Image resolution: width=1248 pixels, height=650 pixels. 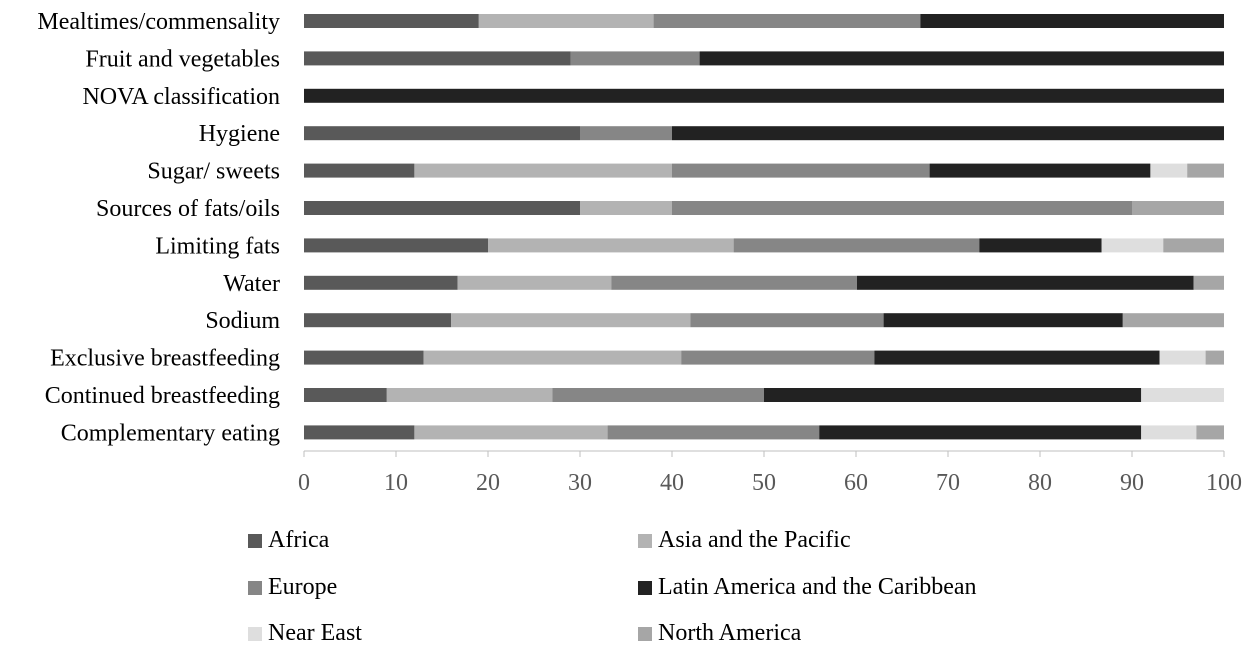 What do you see at coordinates (856, 483) in the screenshot?
I see `x-tick-label: 60` at bounding box center [856, 483].